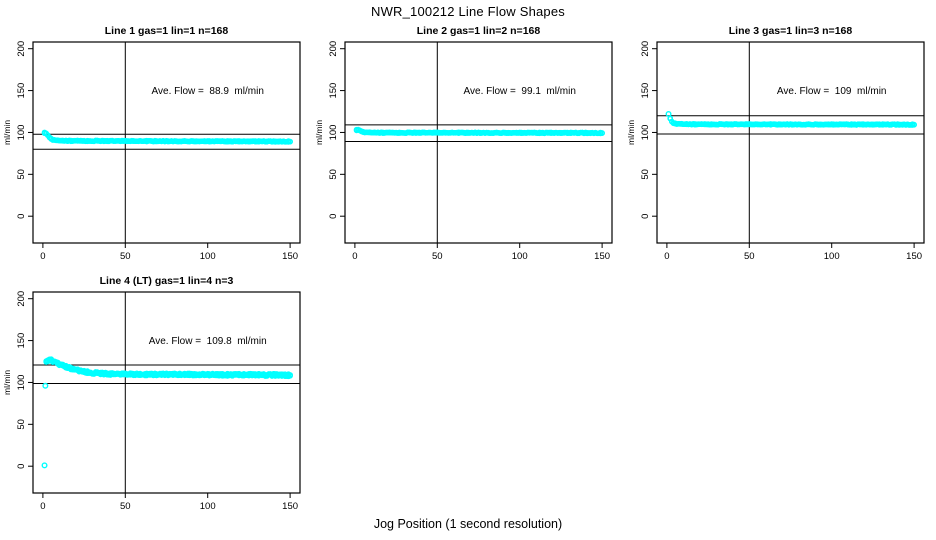 The height and width of the screenshot is (540, 936). What do you see at coordinates (479, 31) in the screenshot?
I see `subplot-title: Line 2 gas=1 lin=2 n=168` at bounding box center [479, 31].